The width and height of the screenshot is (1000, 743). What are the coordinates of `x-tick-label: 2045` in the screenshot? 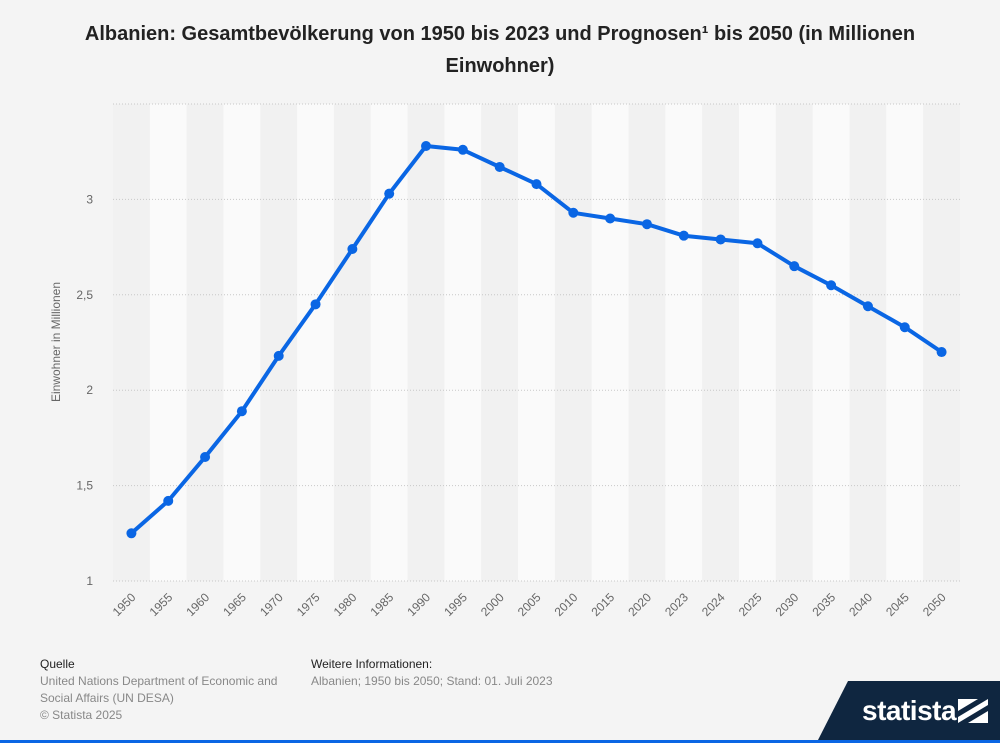 It's located at (897, 604).